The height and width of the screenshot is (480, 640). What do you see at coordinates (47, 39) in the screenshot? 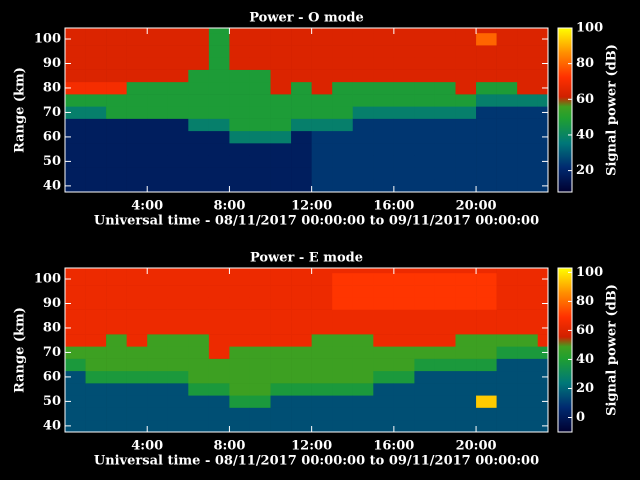
I see `y-tick-label: 100` at bounding box center [47, 39].